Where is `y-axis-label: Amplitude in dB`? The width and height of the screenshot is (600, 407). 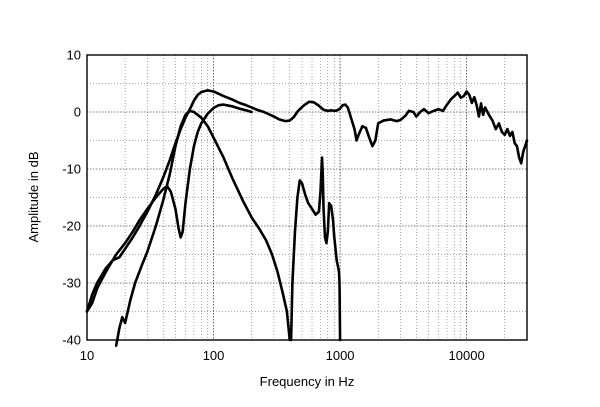 y-axis-label: Amplitude in dB is located at coordinates (33, 196).